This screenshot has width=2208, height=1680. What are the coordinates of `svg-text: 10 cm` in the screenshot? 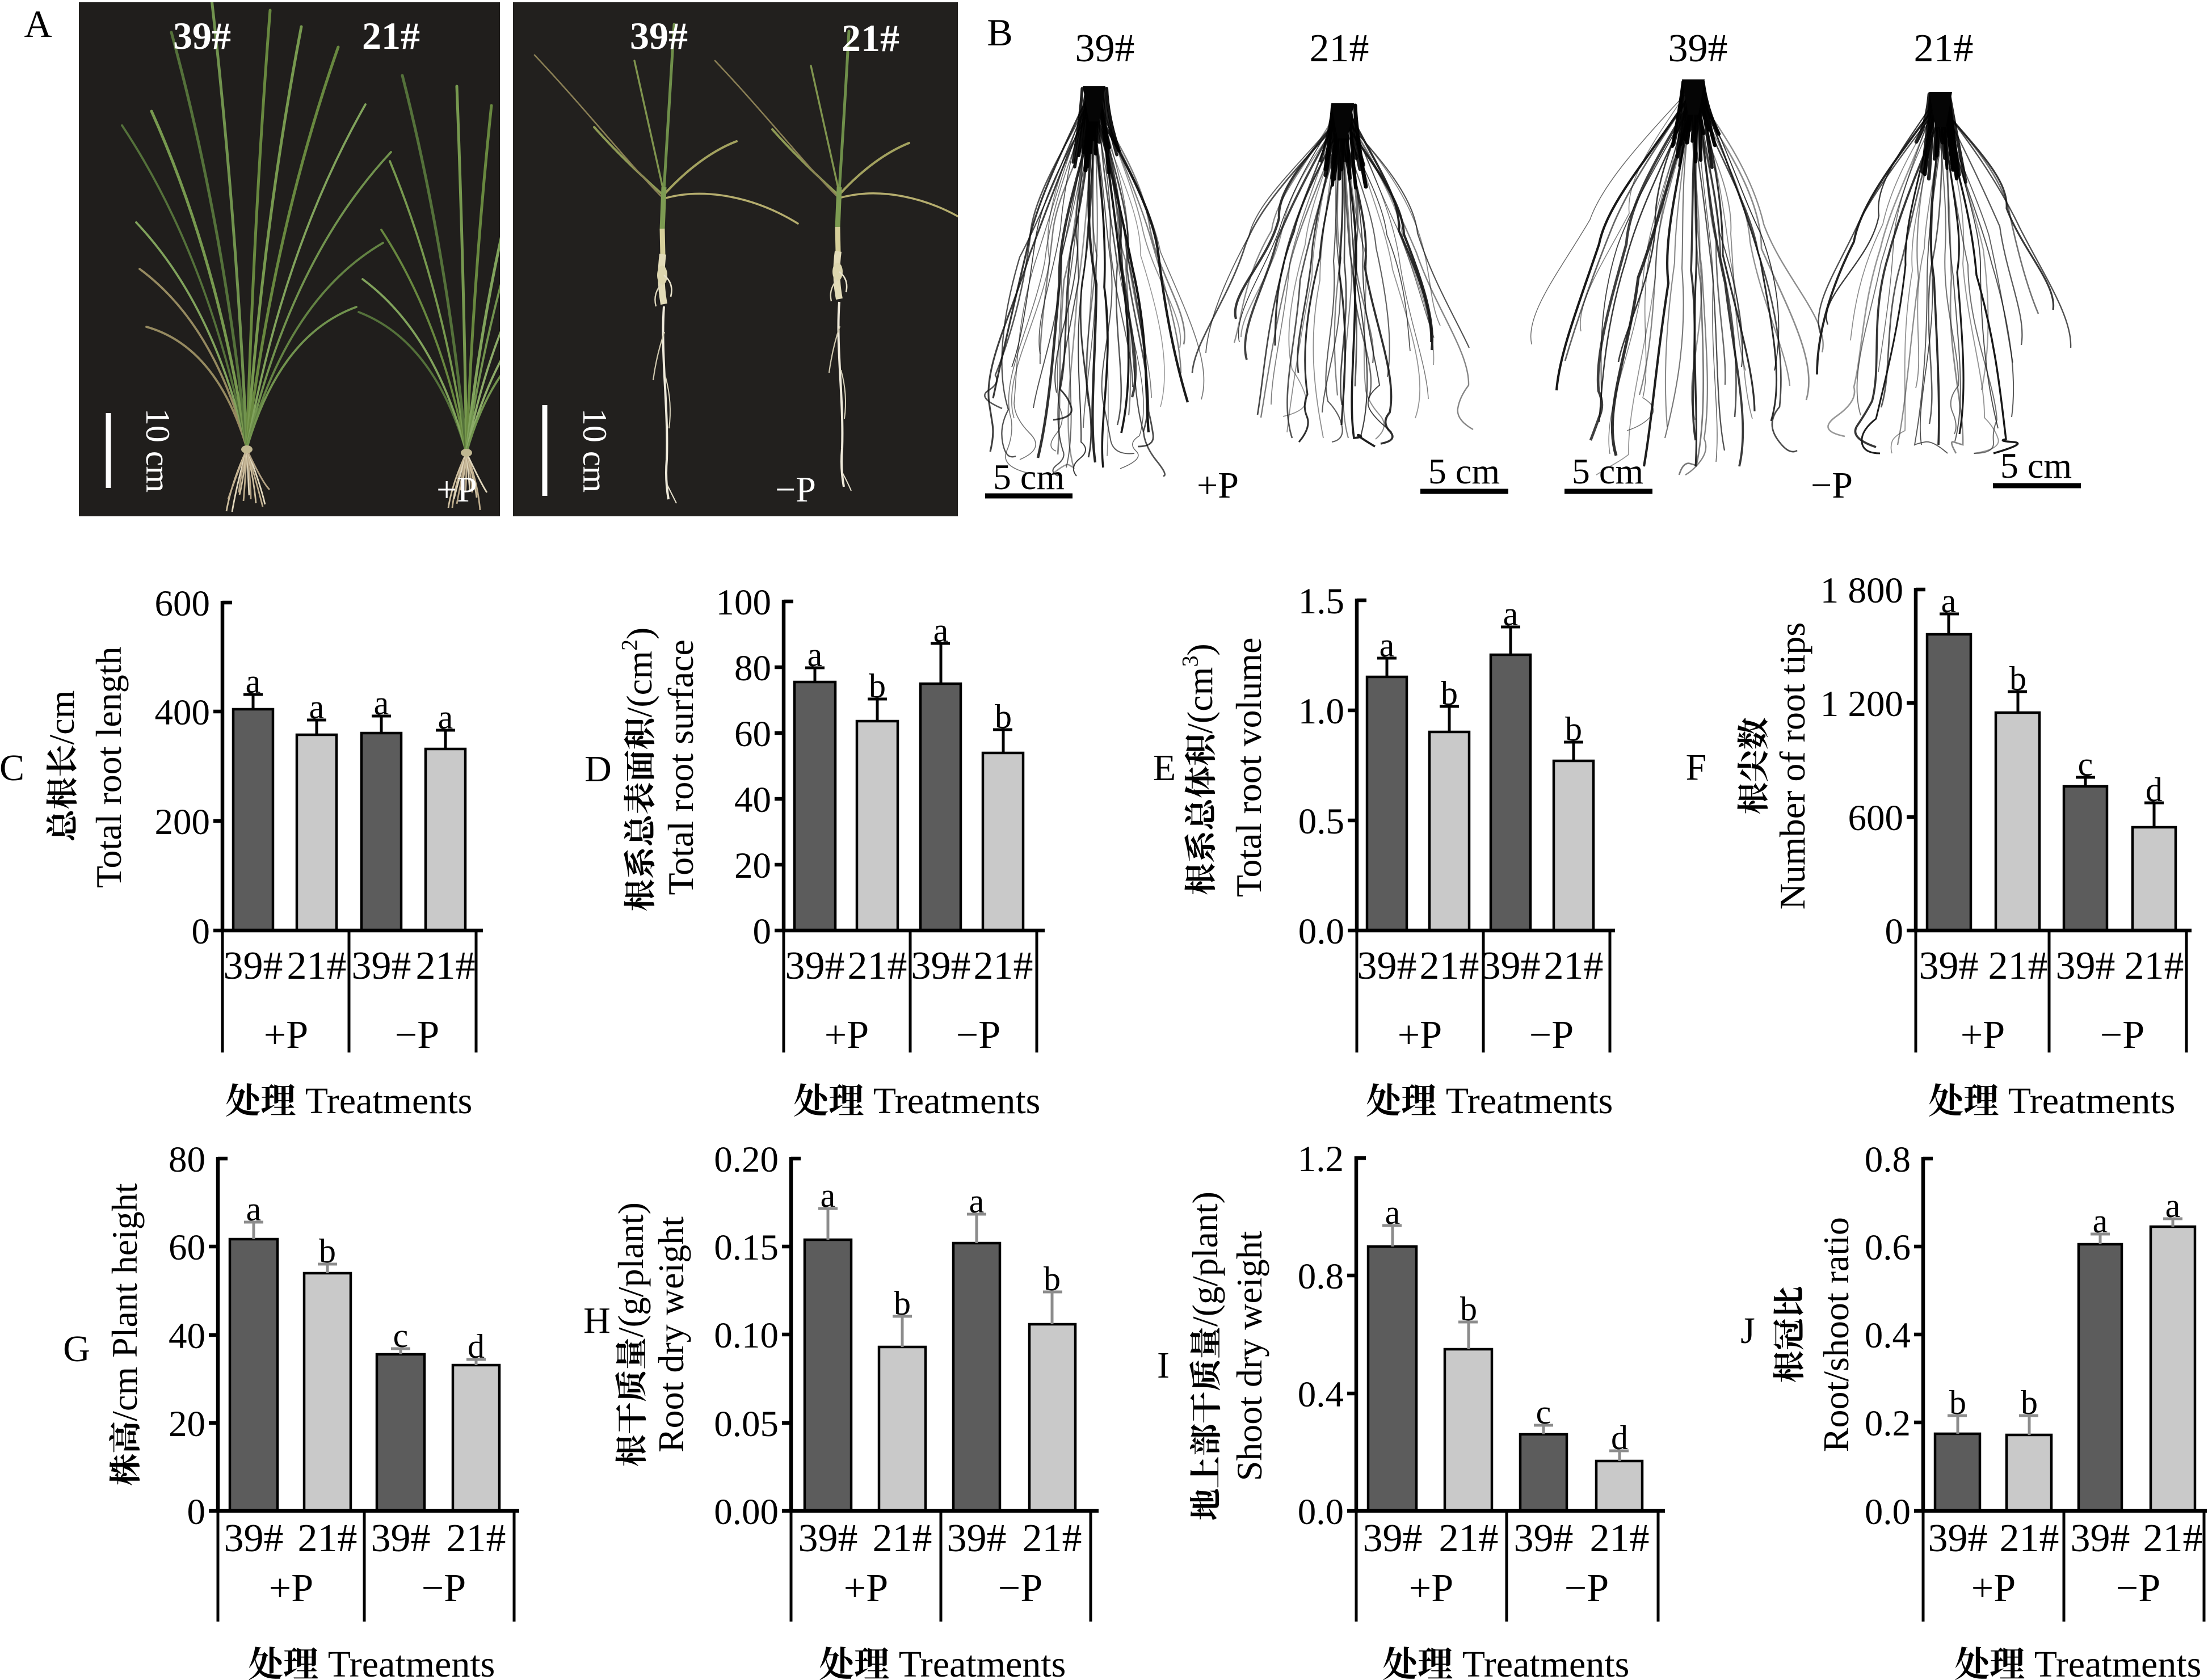 It's located at (157, 451).